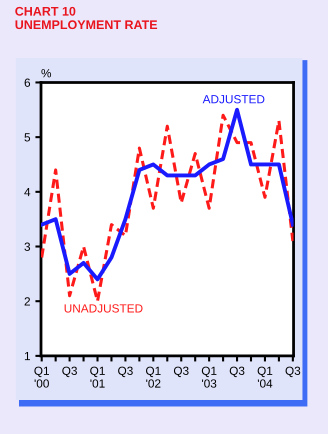  What do you see at coordinates (41, 377) in the screenshot?
I see `x-tick-label: Q1 '00` at bounding box center [41, 377].